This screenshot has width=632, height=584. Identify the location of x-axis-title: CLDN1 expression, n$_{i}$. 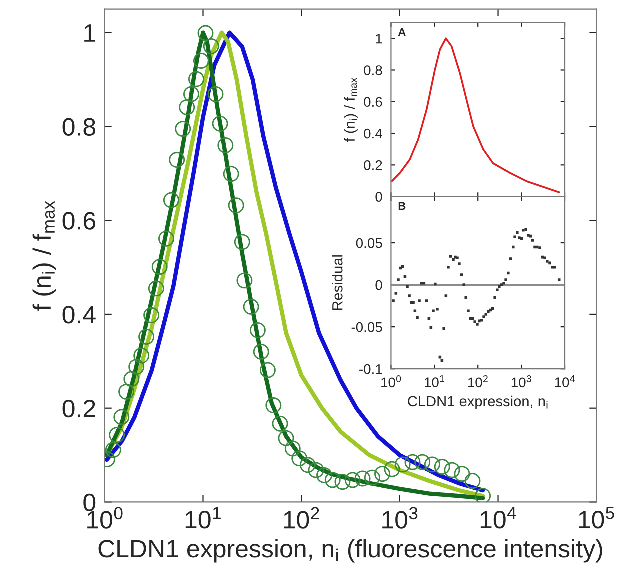
(478, 403).